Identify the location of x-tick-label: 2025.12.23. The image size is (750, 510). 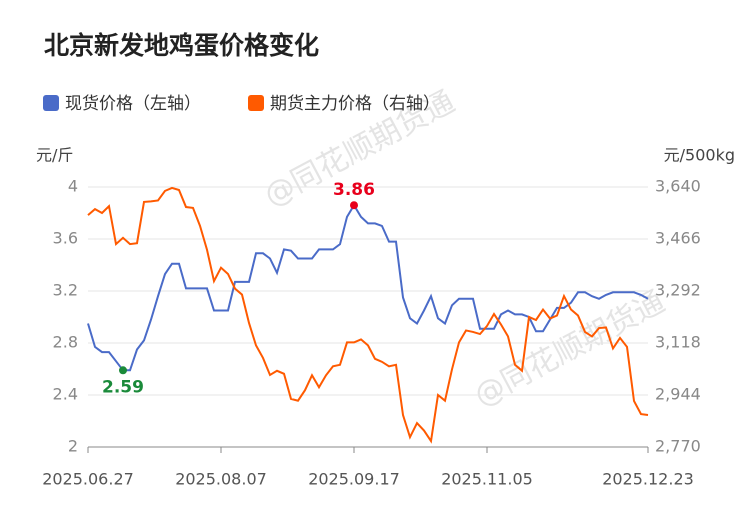
(648, 479).